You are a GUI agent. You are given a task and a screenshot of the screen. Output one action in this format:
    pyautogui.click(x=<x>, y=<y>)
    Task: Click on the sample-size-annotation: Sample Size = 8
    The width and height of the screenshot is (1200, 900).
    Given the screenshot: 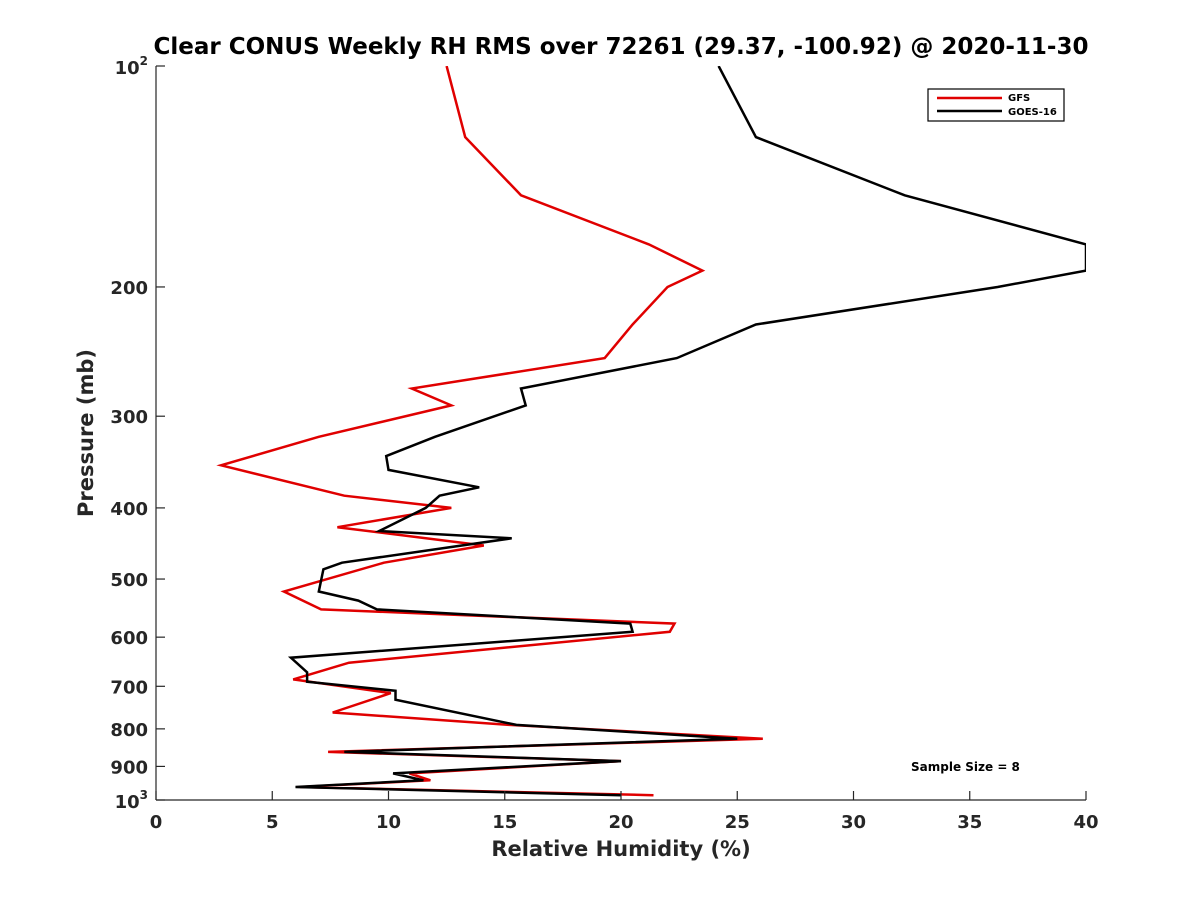 What is the action you would take?
    pyautogui.click(x=965, y=767)
    